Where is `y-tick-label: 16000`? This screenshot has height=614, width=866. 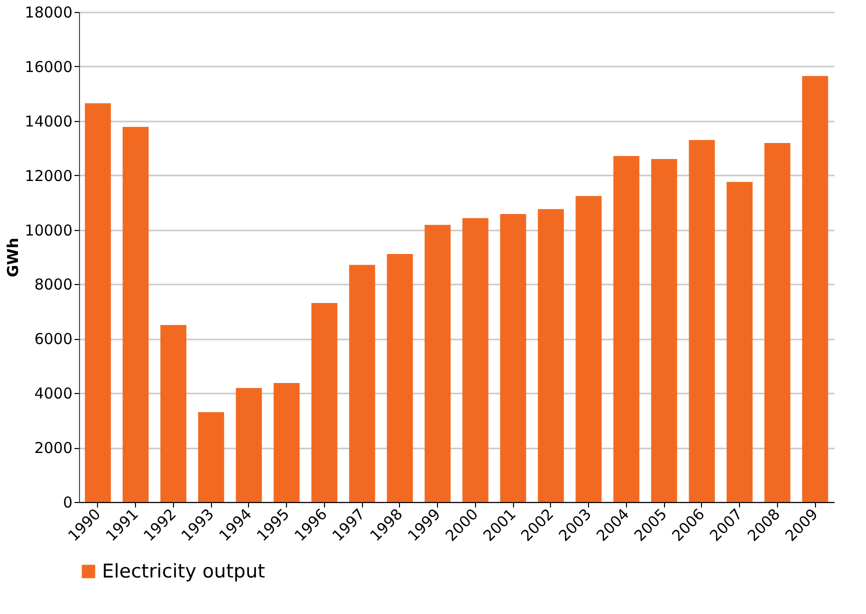 y-tick-label: 16000 is located at coordinates (48, 67).